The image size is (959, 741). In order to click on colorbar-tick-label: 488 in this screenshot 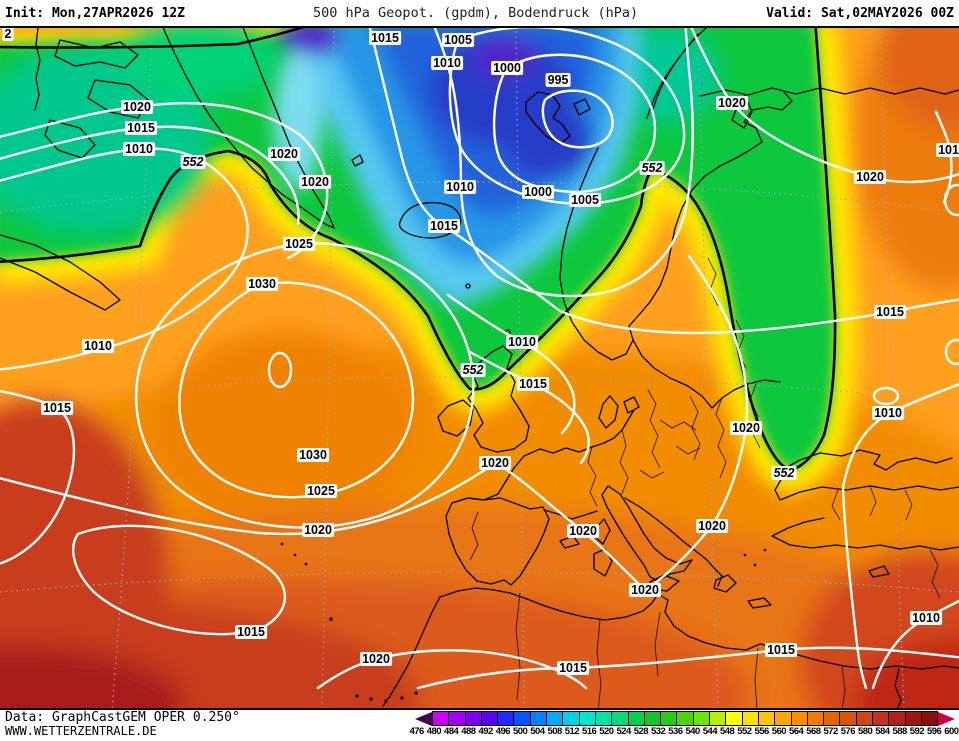, I will do `click(468, 731)`.